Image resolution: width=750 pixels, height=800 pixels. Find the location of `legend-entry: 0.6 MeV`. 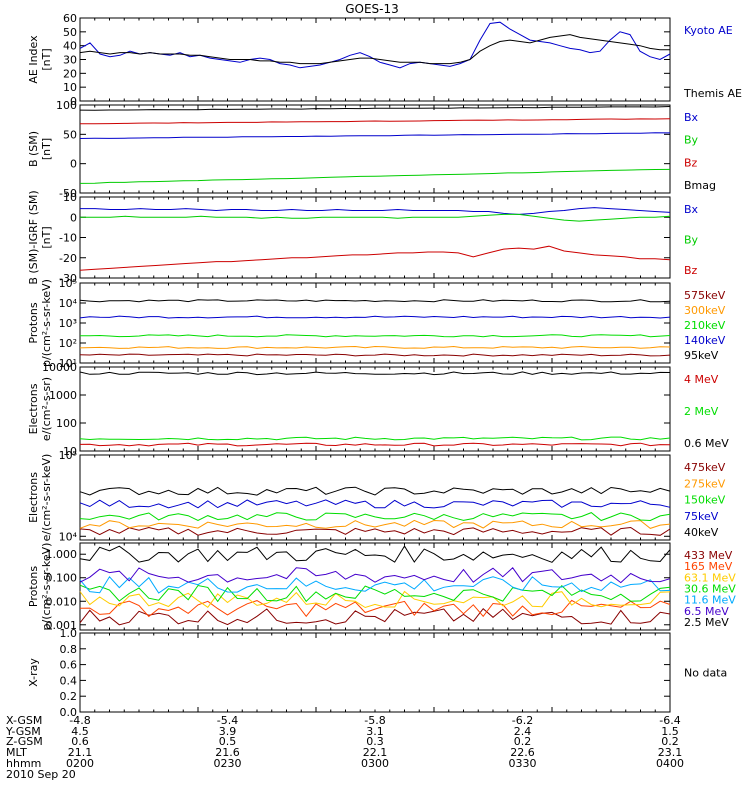

legend-entry: 0.6 MeV is located at coordinates (706, 443).